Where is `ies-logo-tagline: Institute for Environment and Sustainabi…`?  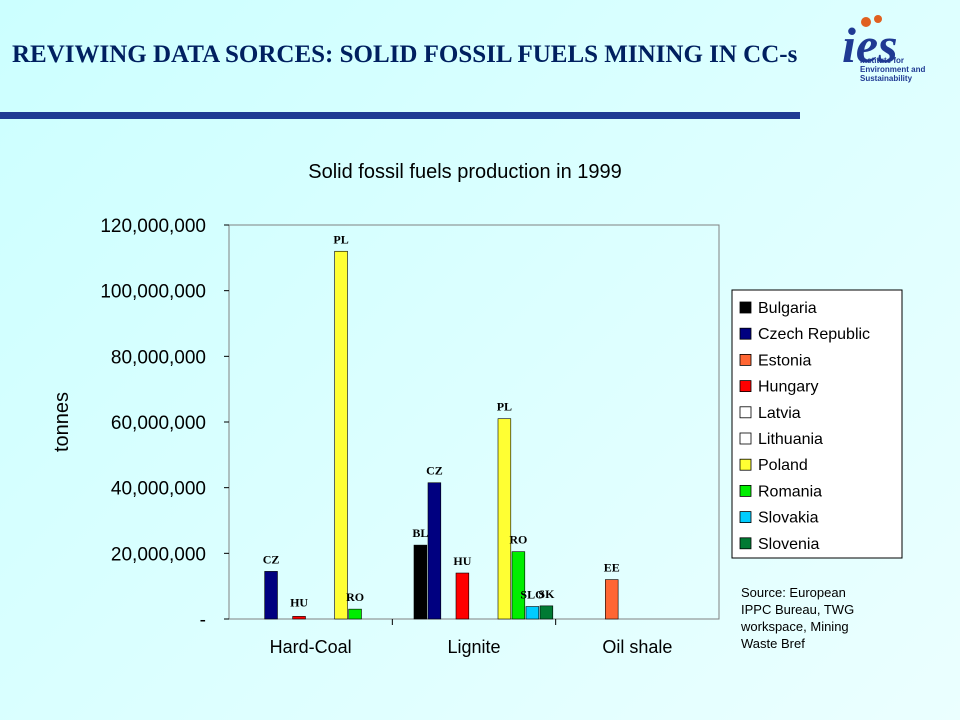
ies-logo-tagline: Institute for Environment and Sustainabi… is located at coordinates (910, 69).